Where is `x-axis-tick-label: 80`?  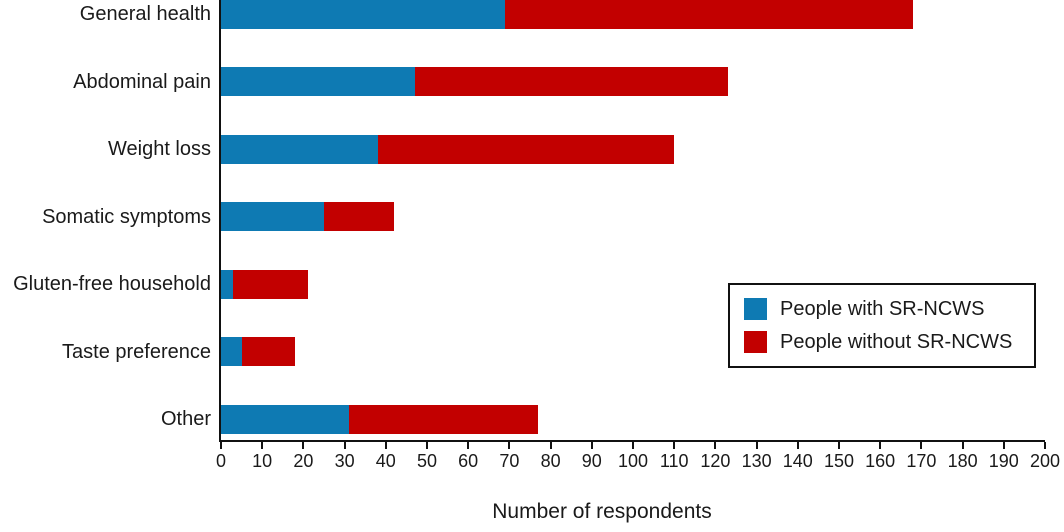
x-axis-tick-label: 80 is located at coordinates (550, 461).